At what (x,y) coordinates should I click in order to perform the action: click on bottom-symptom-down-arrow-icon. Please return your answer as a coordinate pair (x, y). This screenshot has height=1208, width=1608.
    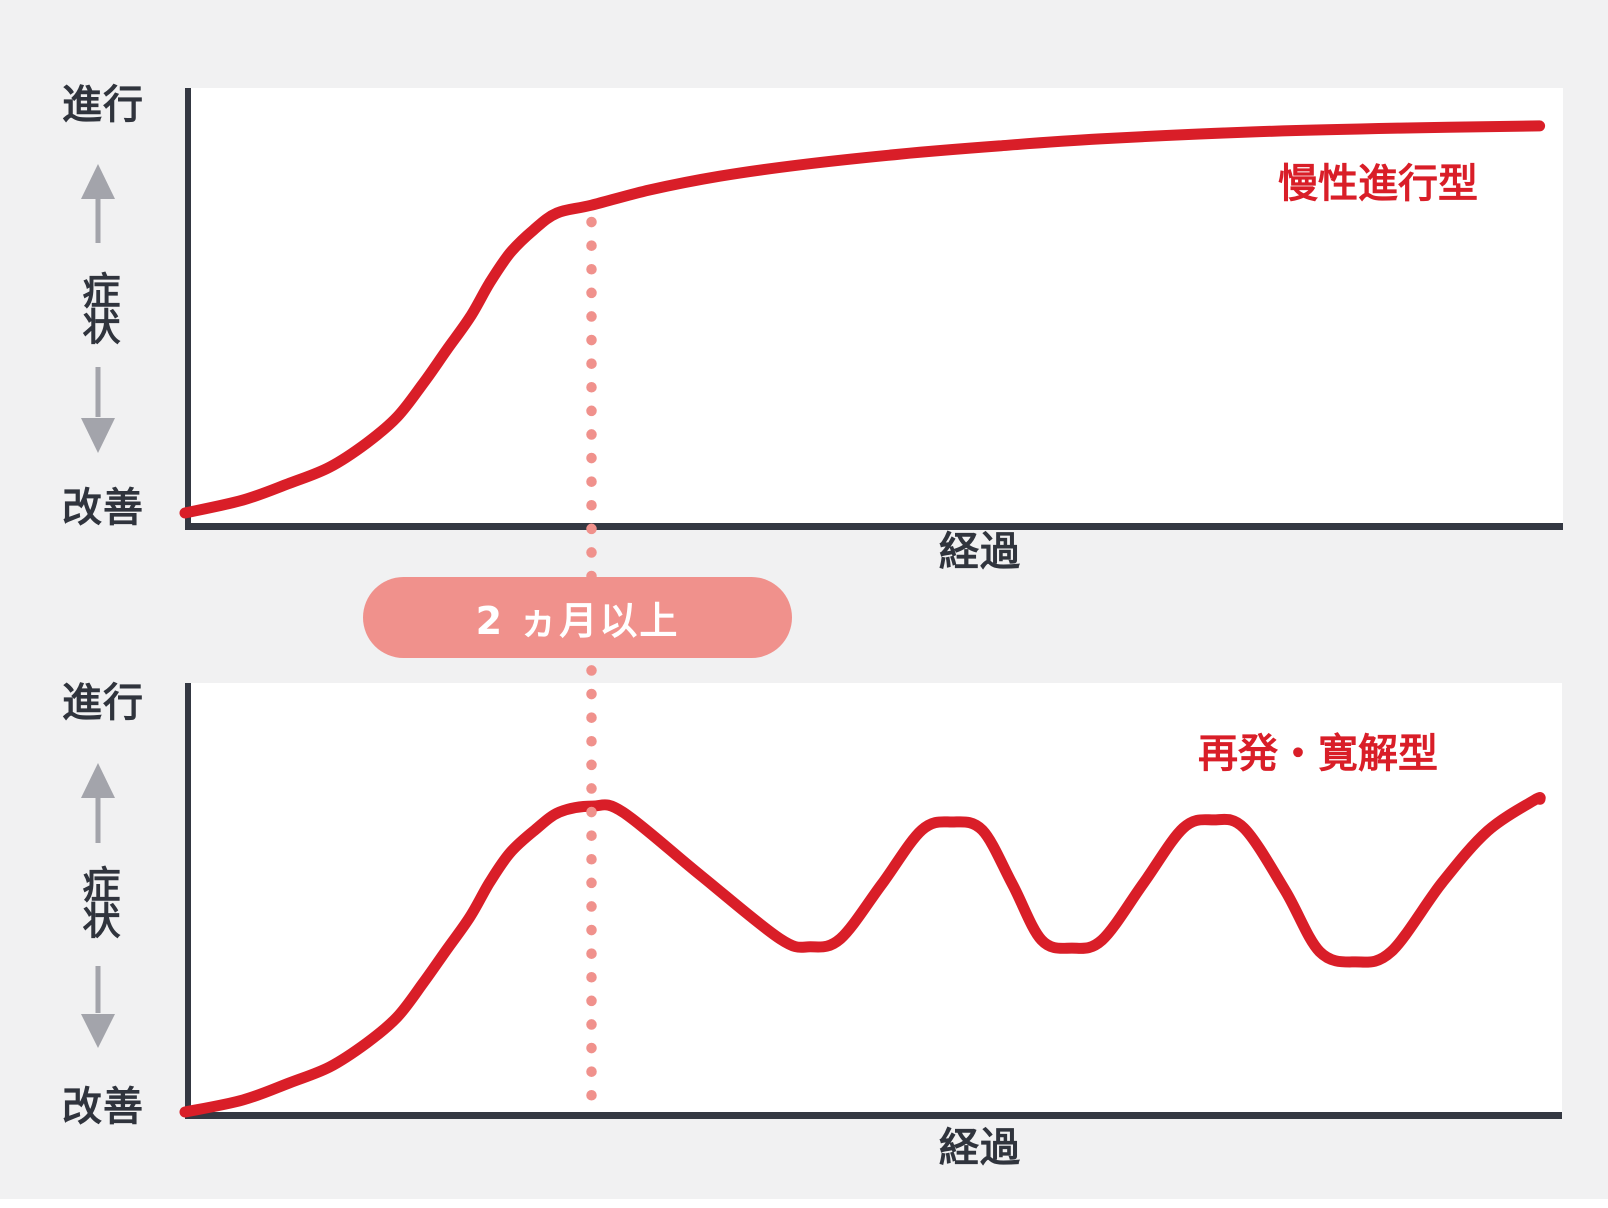
    Looking at the image, I should click on (98, 1007).